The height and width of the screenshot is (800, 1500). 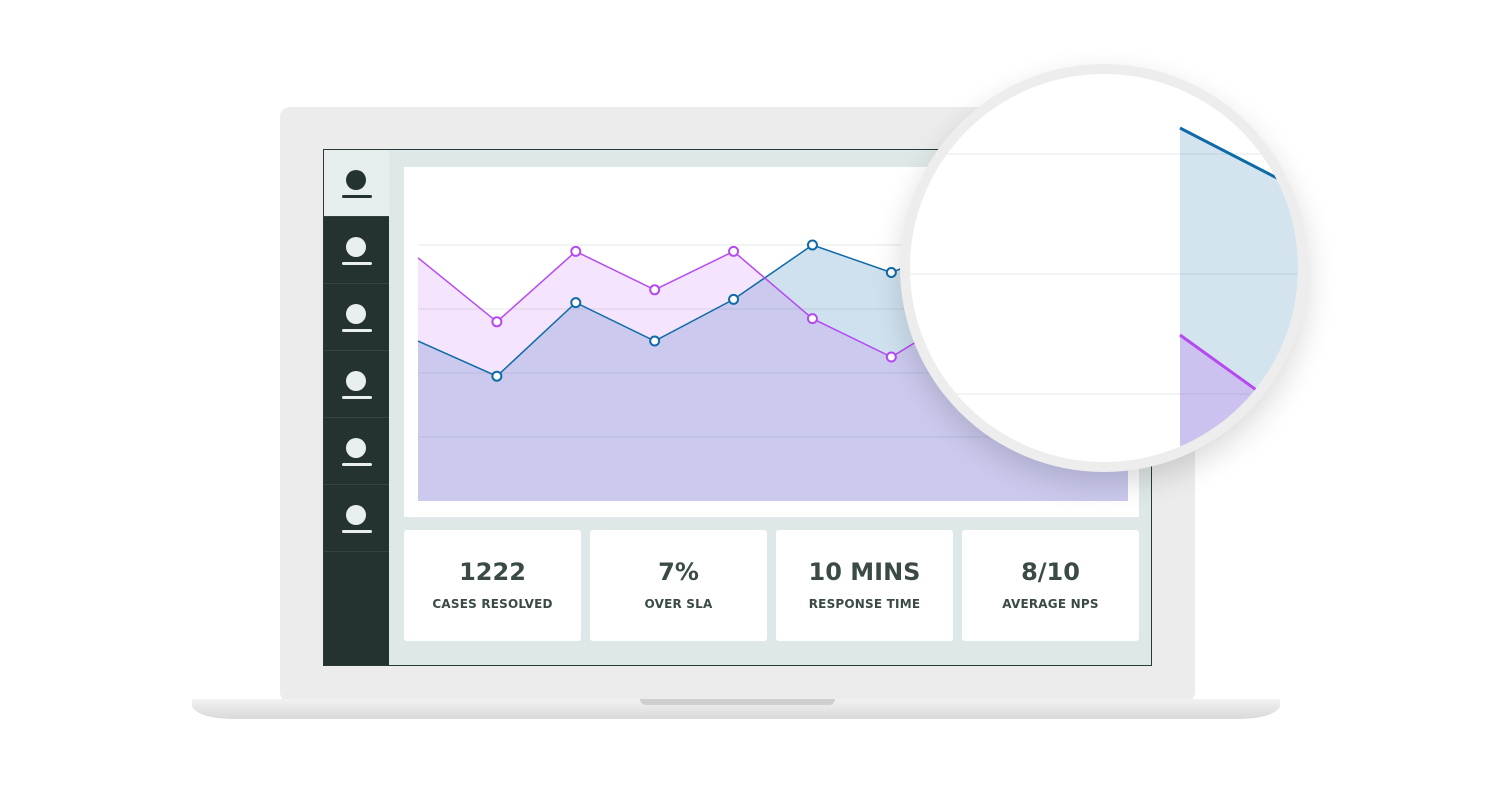 I want to click on stat-label: CASES RESOLVED, so click(x=492, y=604).